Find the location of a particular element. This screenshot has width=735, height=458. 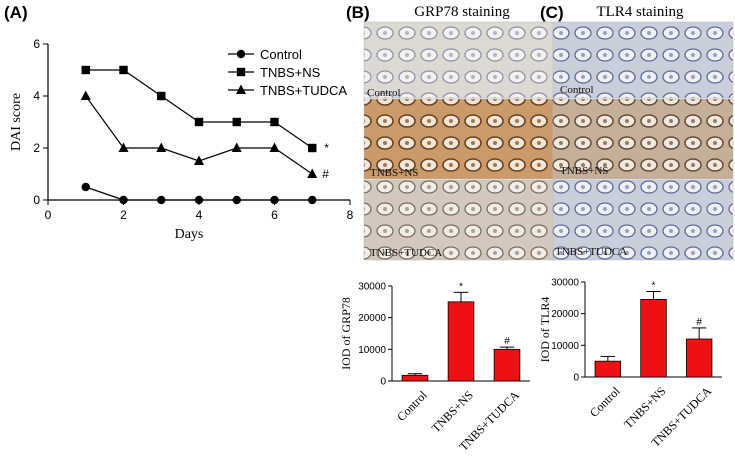

grp78-y-tick-label: 10000 is located at coordinates (372, 350).